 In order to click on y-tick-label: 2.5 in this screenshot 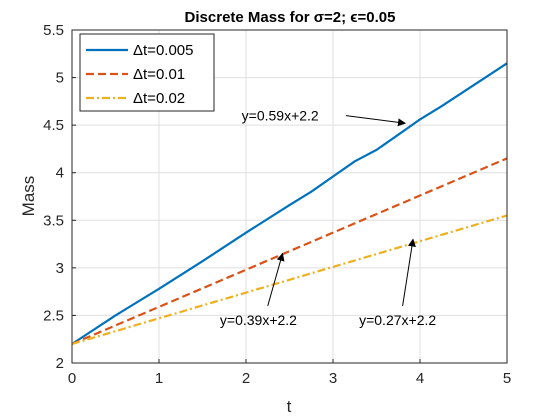, I will do `click(53, 315)`.